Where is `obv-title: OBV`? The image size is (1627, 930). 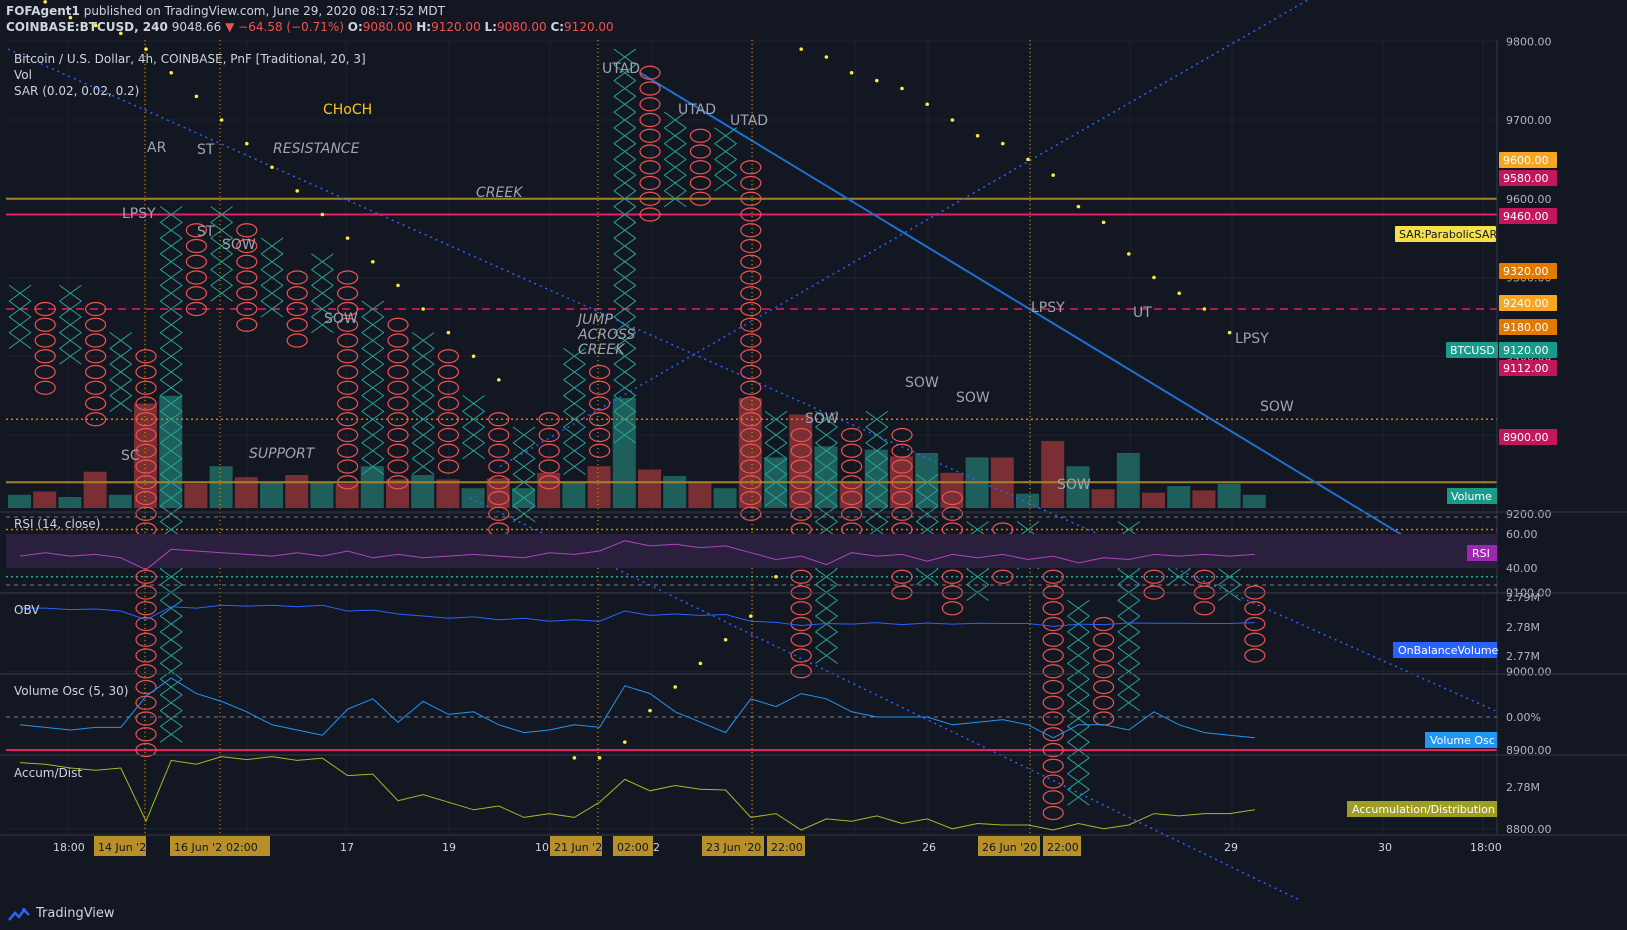 obv-title: OBV is located at coordinates (27, 610).